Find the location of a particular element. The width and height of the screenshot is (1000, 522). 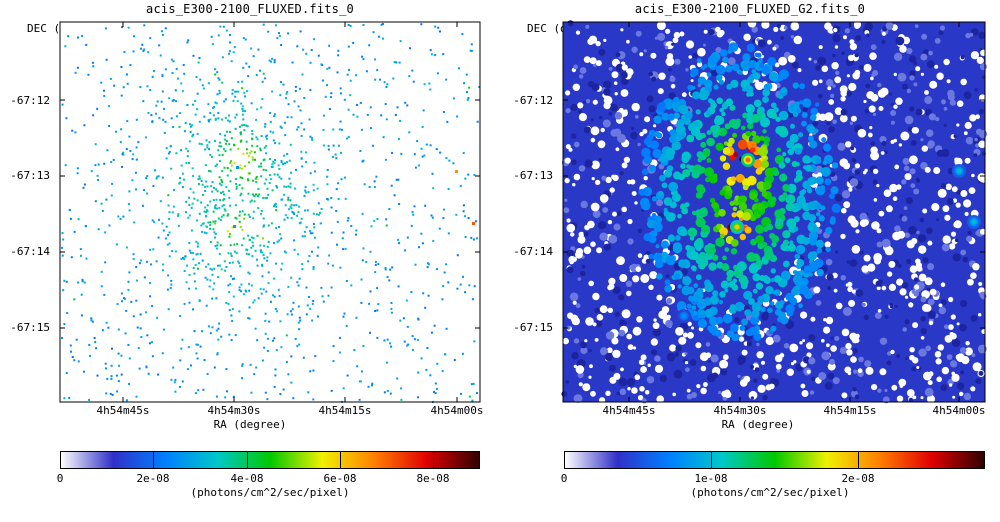

right-colorbar-tick is located at coordinates (711, 460).